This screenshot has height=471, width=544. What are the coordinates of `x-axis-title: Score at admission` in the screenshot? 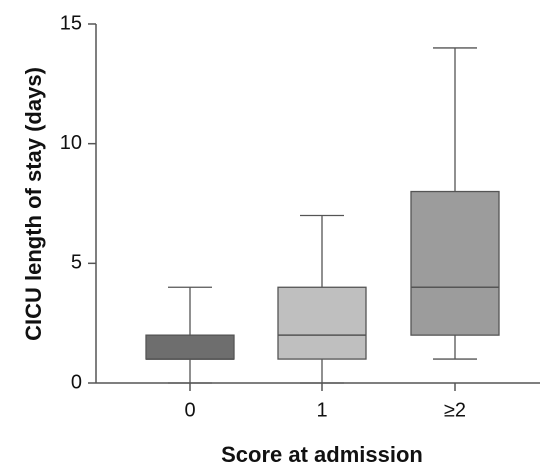 It's located at (322, 454).